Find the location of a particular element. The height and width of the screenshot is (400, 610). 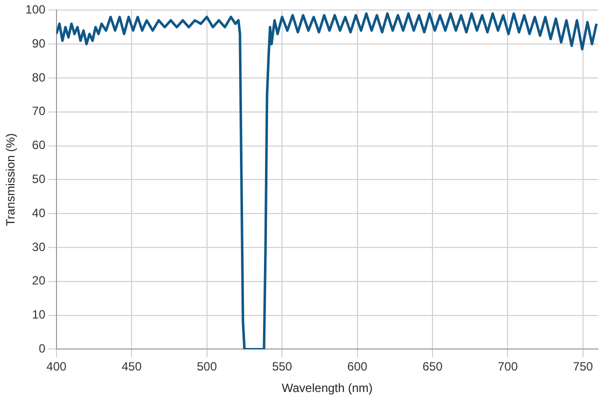

x-tick-label: 500 is located at coordinates (207, 367).